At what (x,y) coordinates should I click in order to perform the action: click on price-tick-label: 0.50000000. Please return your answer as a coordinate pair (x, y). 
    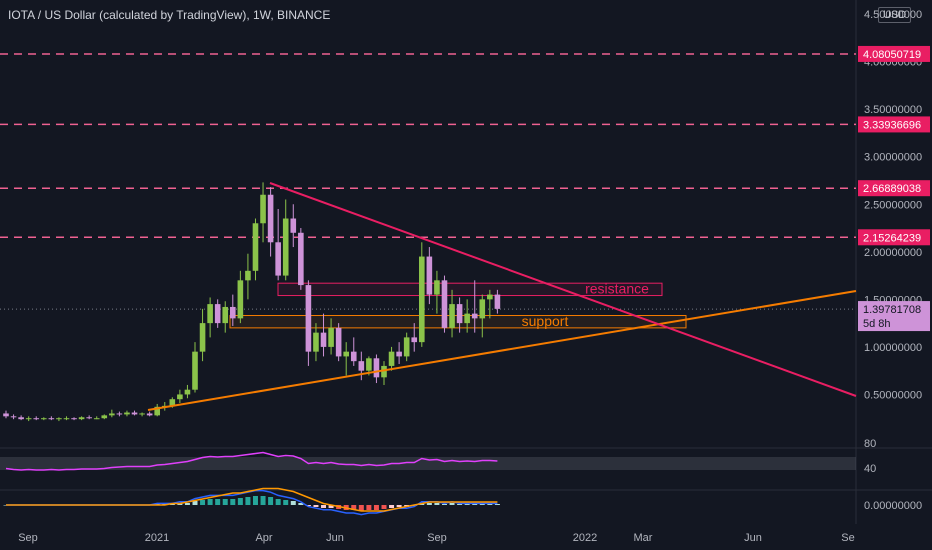
    Looking at the image, I should click on (893, 395).